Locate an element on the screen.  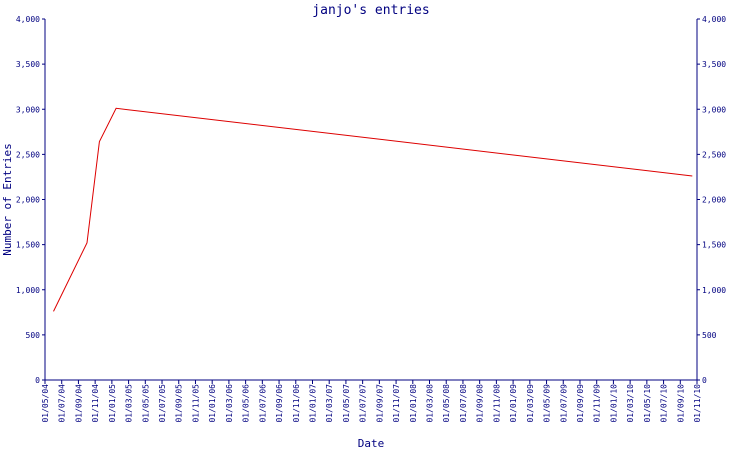
x-tick-label: 01/07/05 is located at coordinates (162, 403).